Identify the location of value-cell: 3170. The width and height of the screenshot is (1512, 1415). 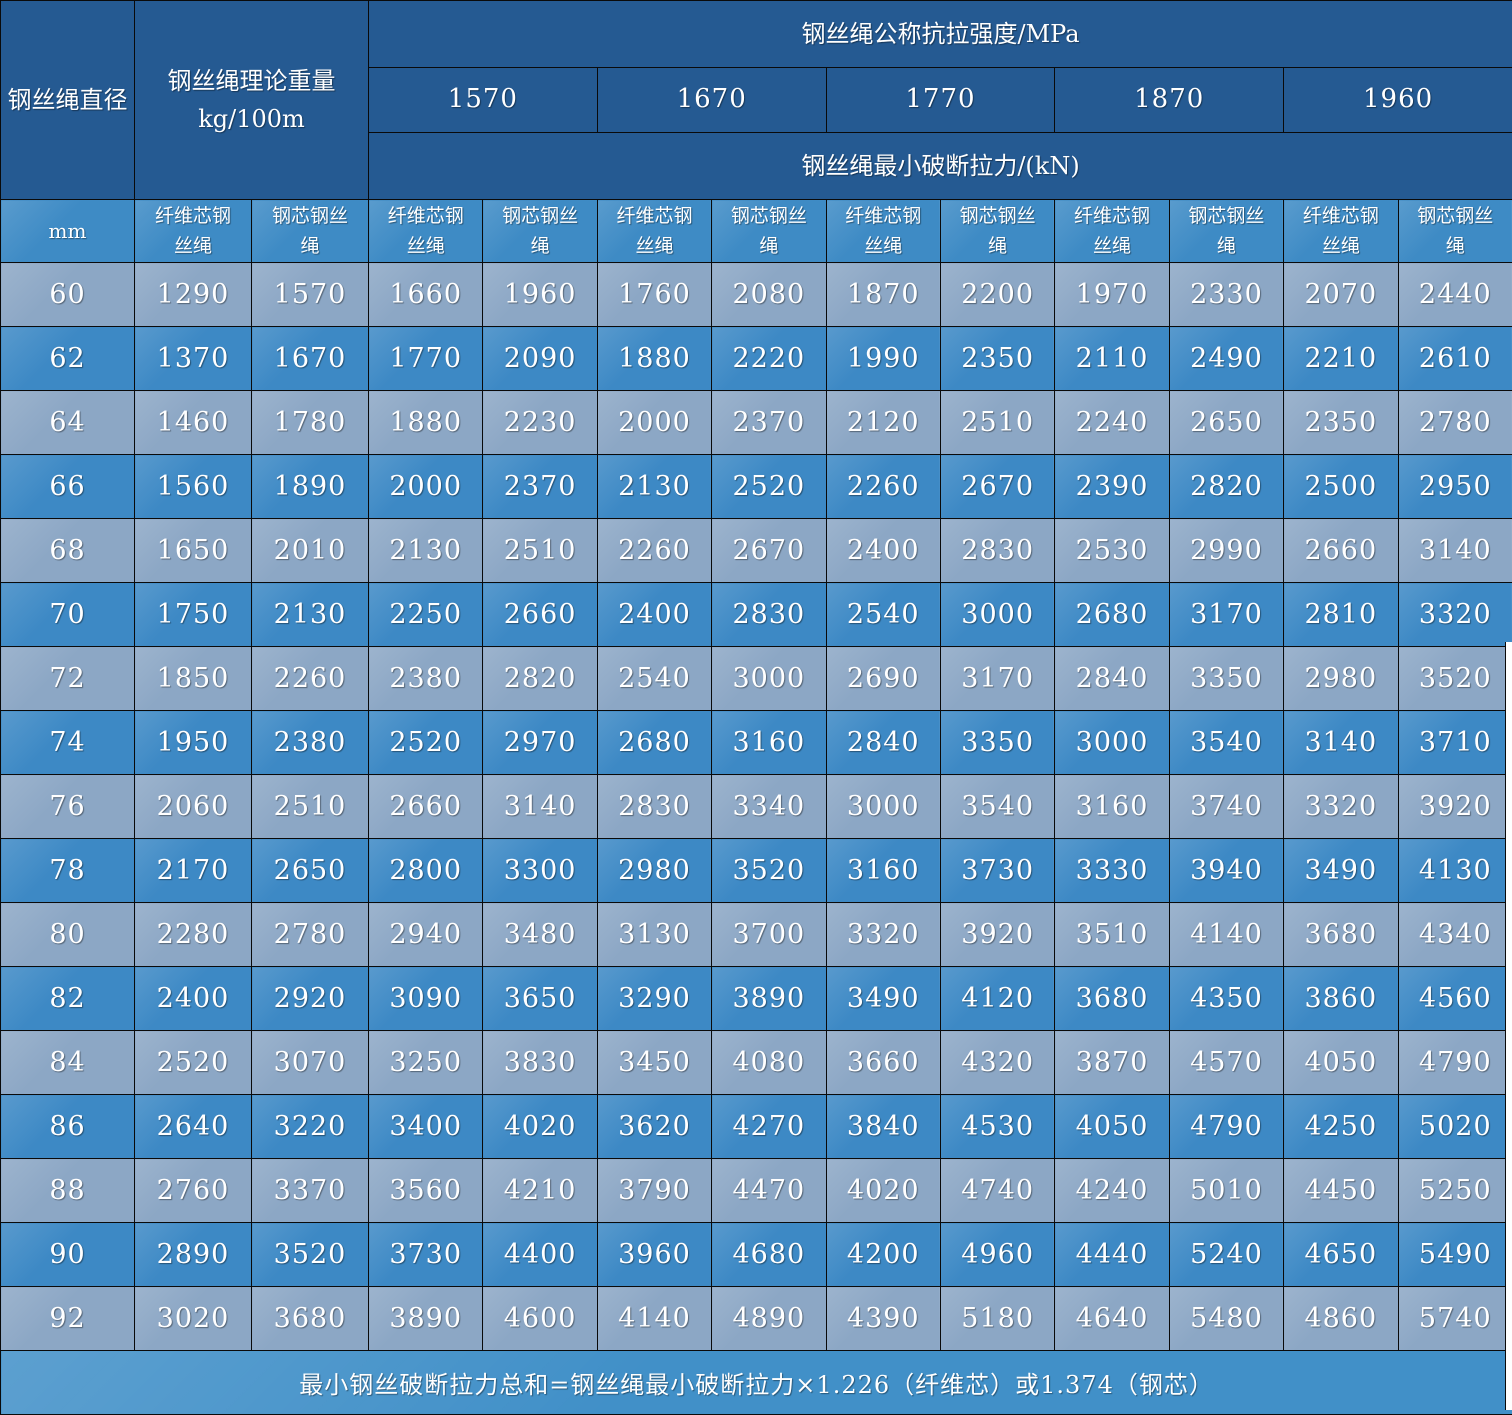
(997, 679).